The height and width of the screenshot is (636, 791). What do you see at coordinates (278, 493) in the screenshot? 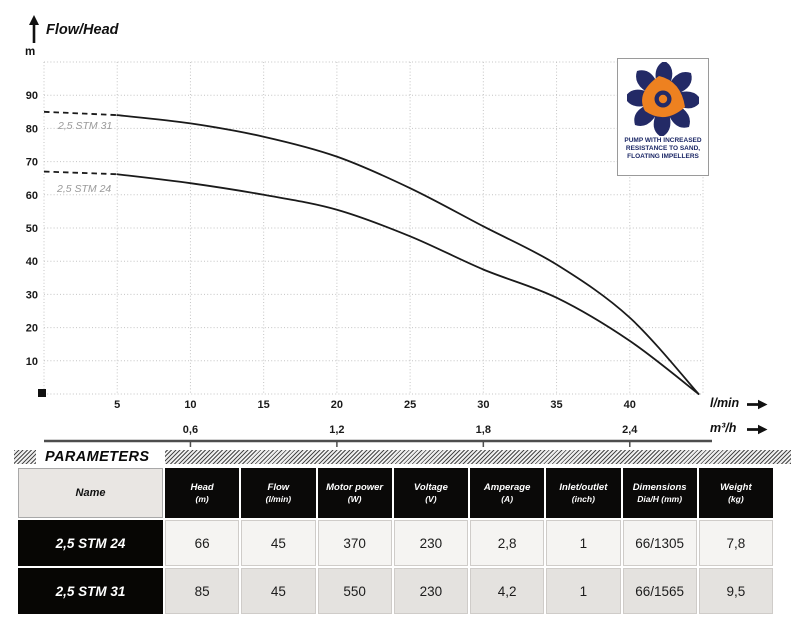
I see `table-header-cell: Flow (l/min)` at bounding box center [278, 493].